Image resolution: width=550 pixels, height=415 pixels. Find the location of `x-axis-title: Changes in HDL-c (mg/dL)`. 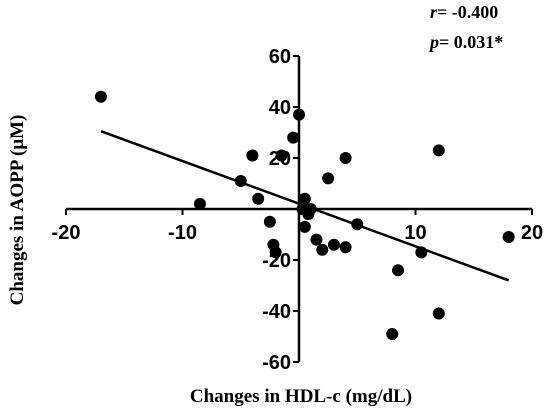

x-axis-title: Changes in HDL-c (mg/dL) is located at coordinates (301, 396).